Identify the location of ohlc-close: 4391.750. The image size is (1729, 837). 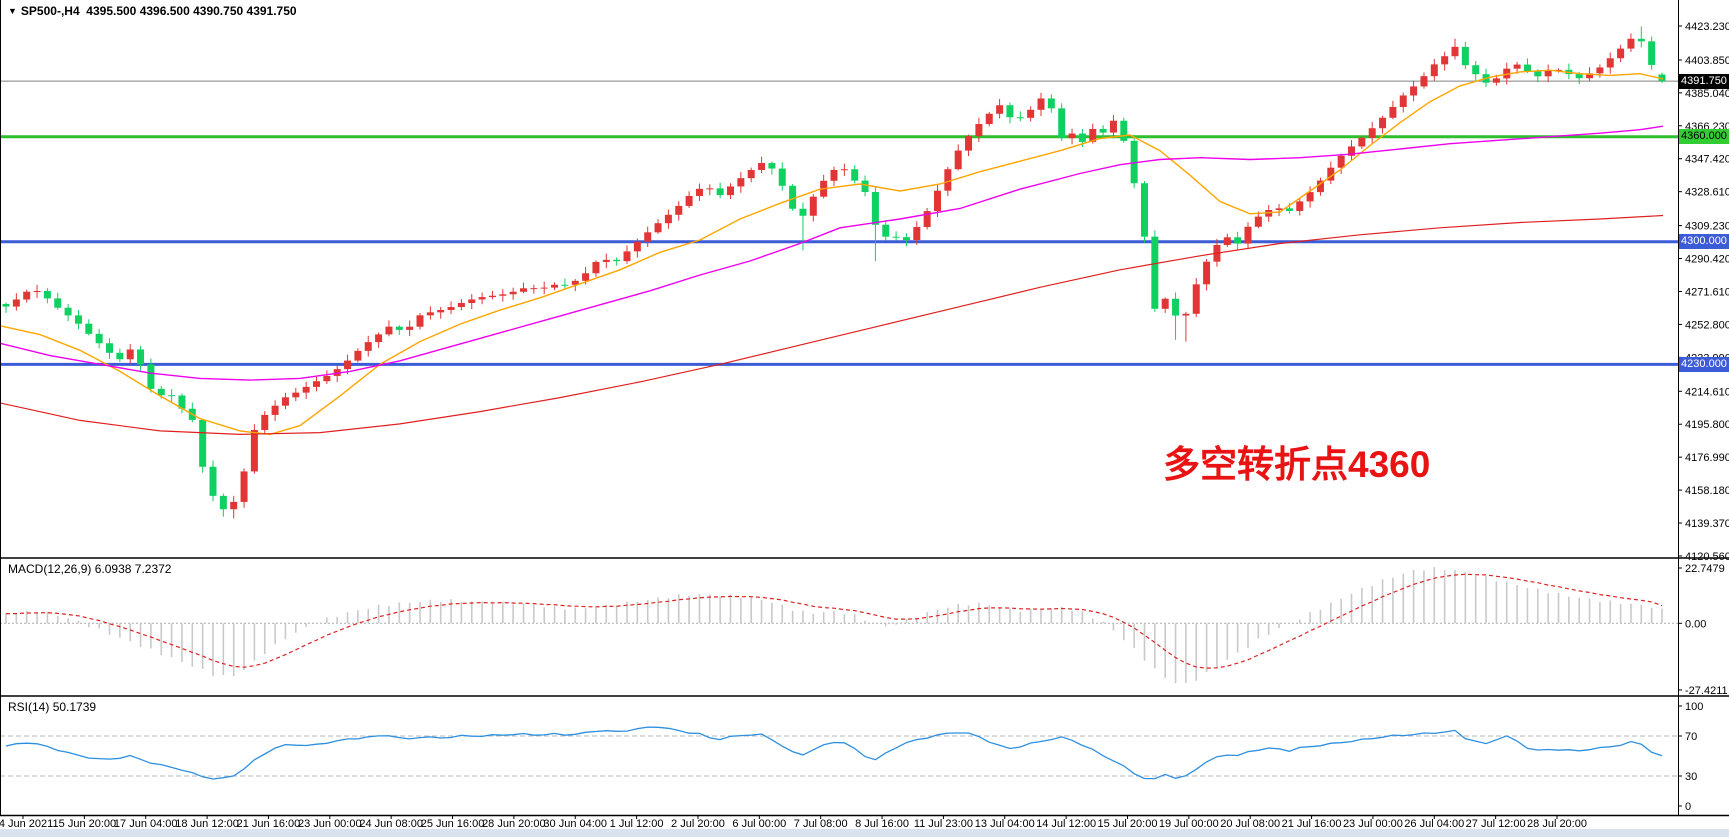
(271, 11).